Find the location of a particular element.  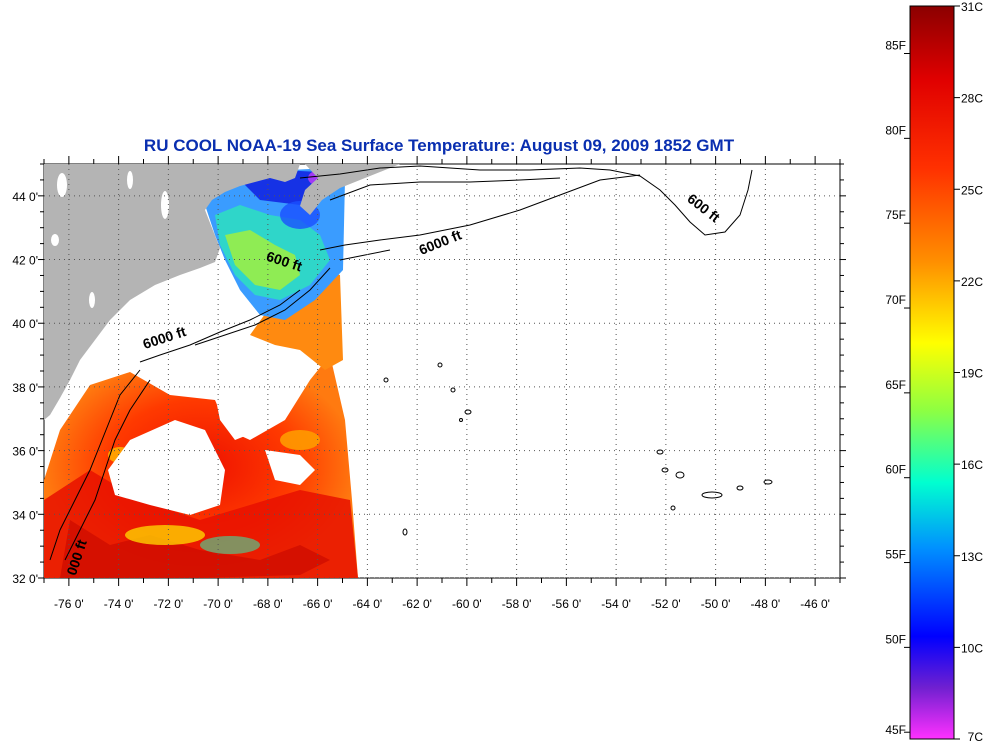

lon-tick-label: -62 0' is located at coordinates (417, 604).